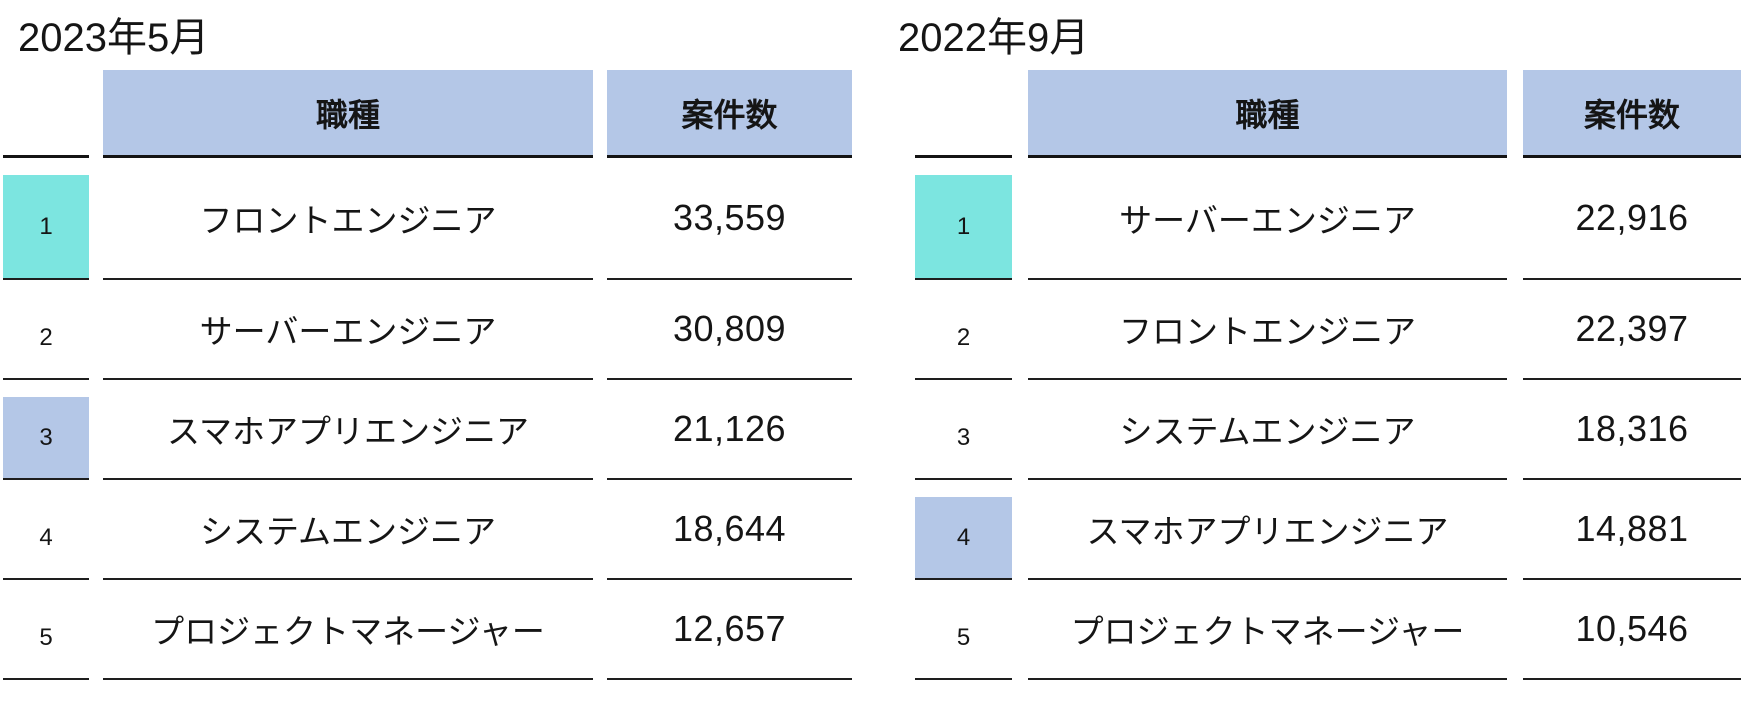  I want to click on table-title-right: 2022年9月, so click(994, 38).